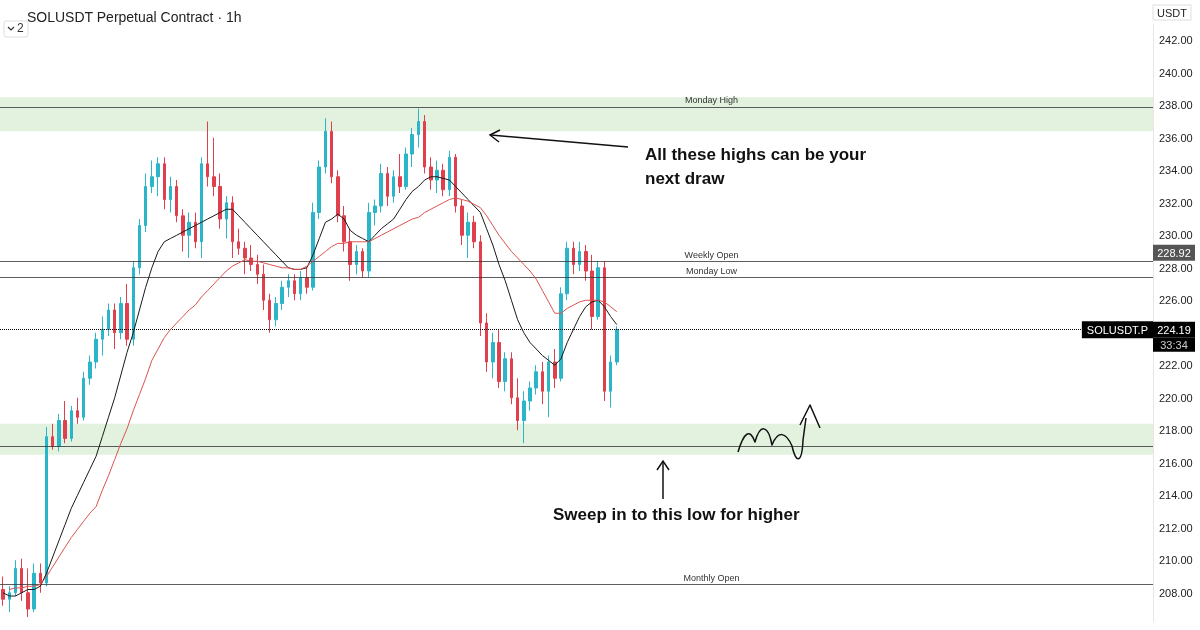 This screenshot has width=1200, height=630. Describe the element at coordinates (1176, 300) in the screenshot. I see `y-tick-label: 226.00` at that location.